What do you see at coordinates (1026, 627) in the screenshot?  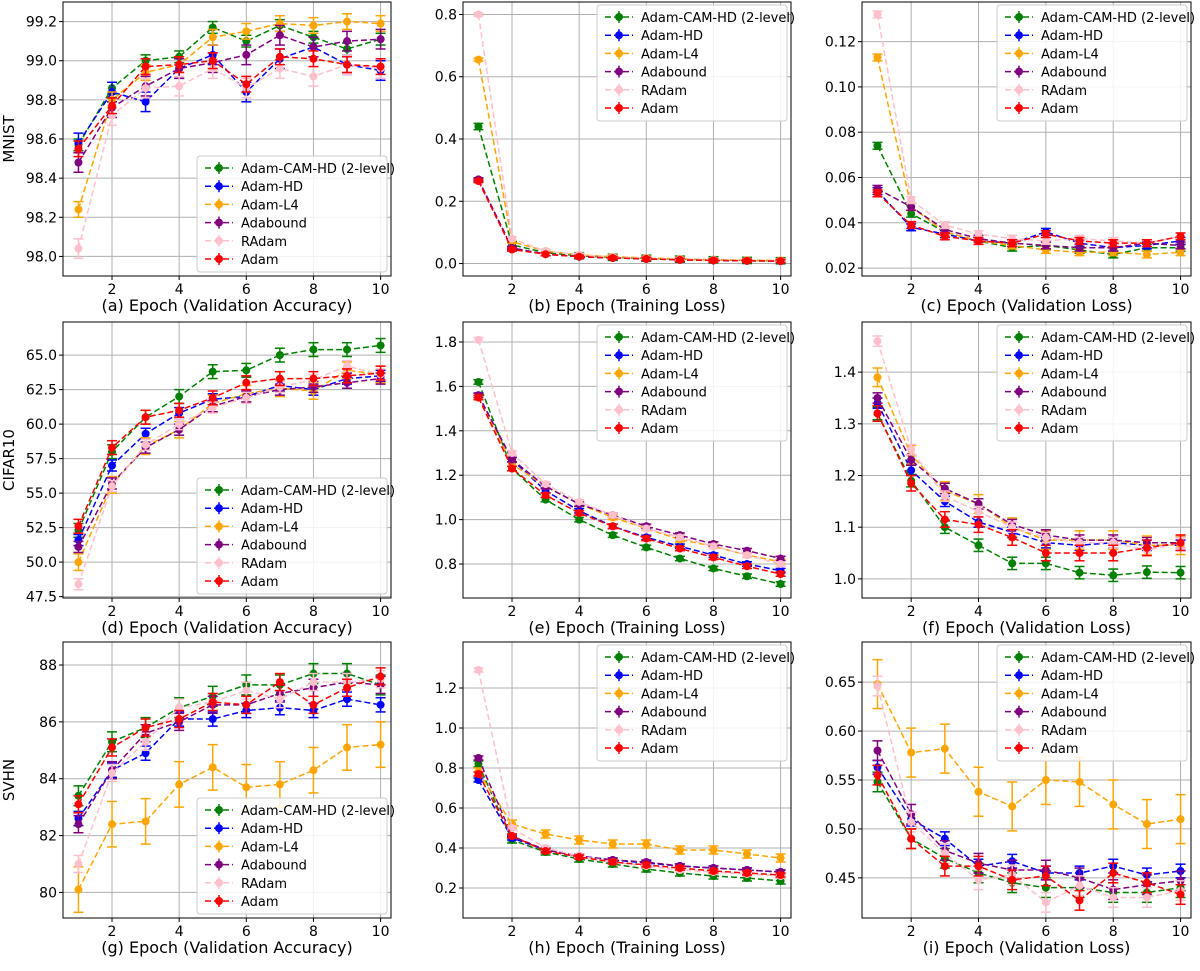 I see `x-axis-label: (f) Epoch (Validation Loss)` at bounding box center [1026, 627].